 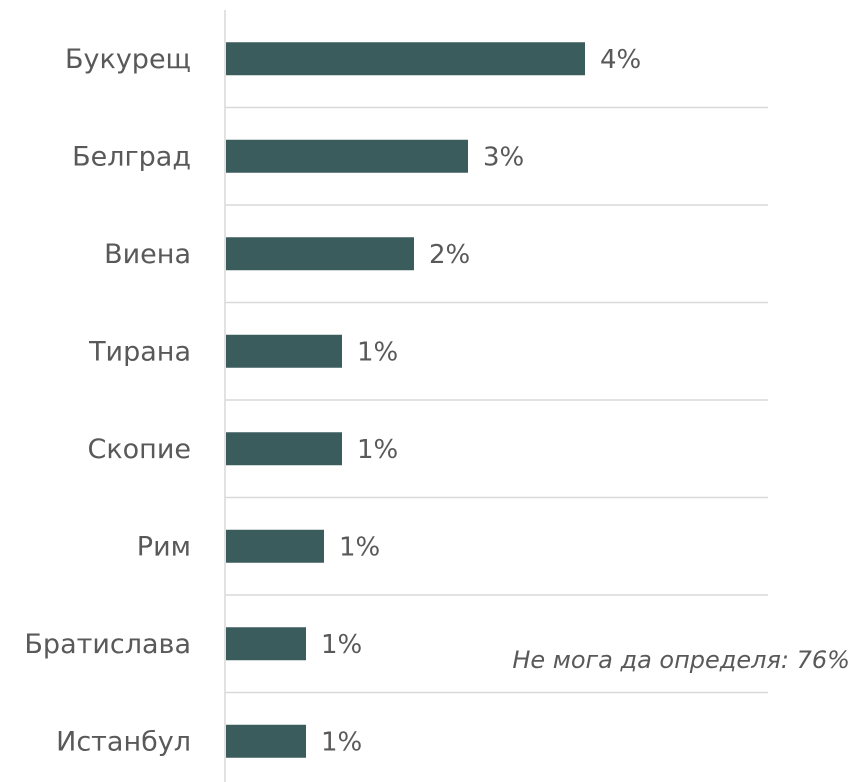 What do you see at coordinates (128, 59) in the screenshot?
I see `category-label: Букурещ` at bounding box center [128, 59].